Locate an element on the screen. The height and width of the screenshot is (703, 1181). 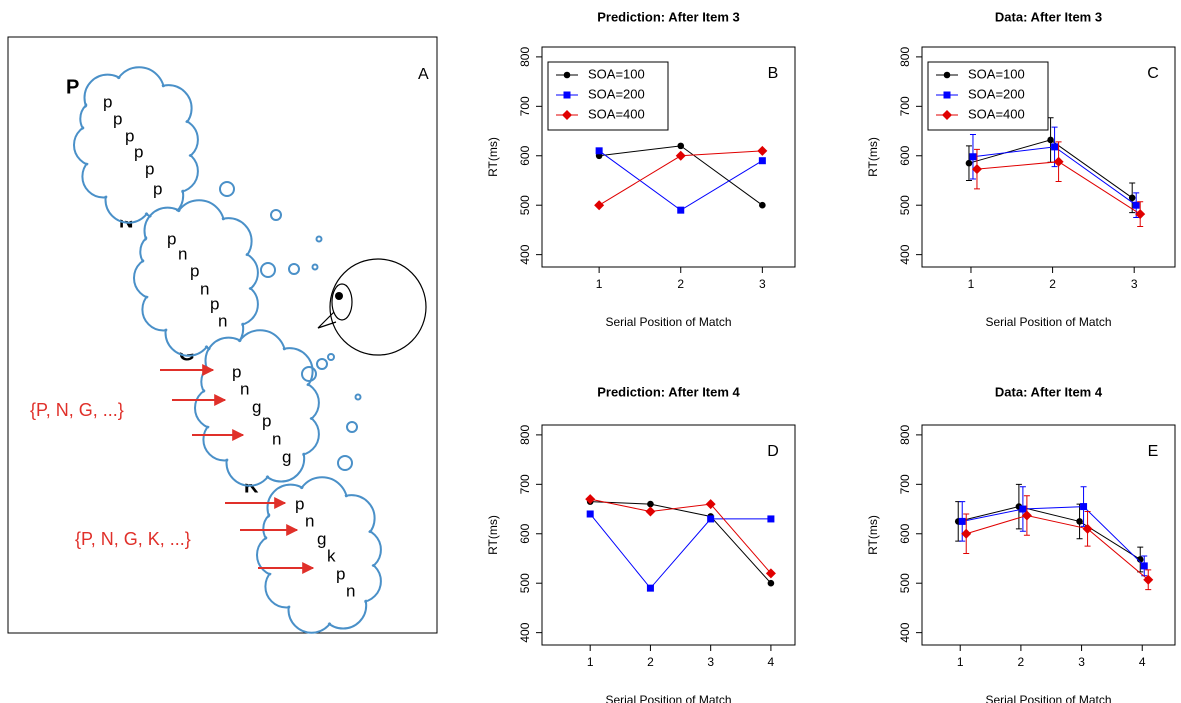
x-tick-label: 3 is located at coordinates (1081, 662).